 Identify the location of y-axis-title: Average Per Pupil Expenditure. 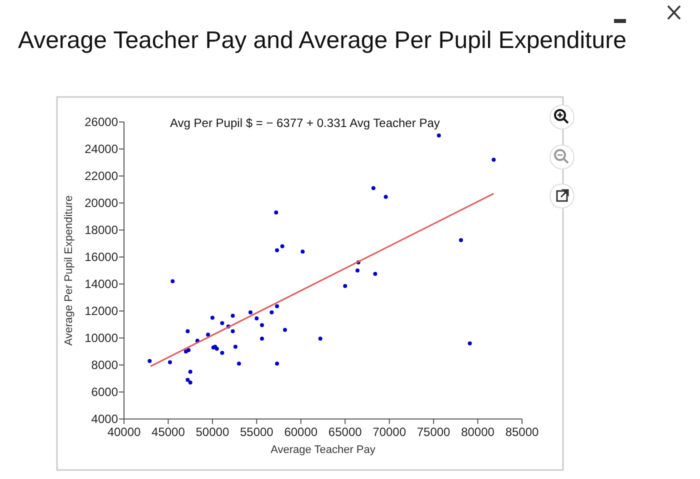
(69, 270).